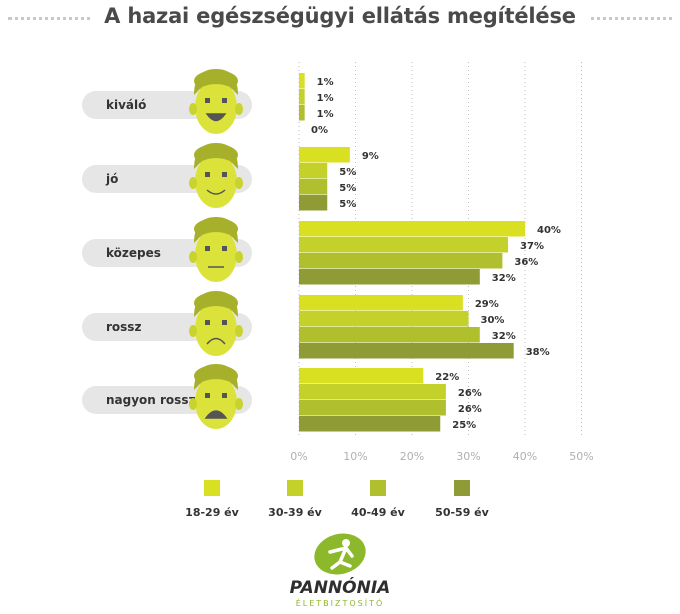  I want to click on data-label: 9%, so click(370, 156).